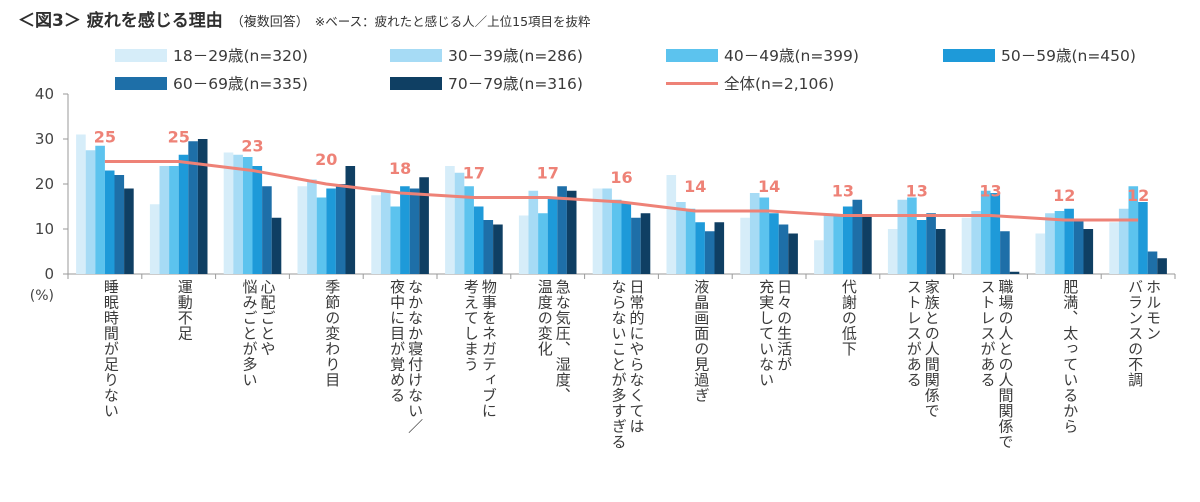  Describe the element at coordinates (249, 333) in the screenshot. I see `x-category-label-line: 悩みごとが多い` at that location.